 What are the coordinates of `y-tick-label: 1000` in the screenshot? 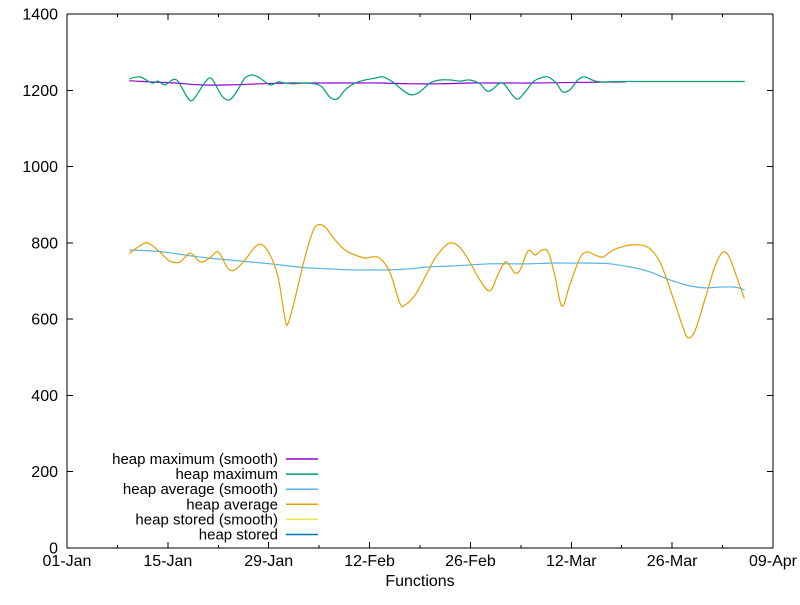 It's located at (40, 167).